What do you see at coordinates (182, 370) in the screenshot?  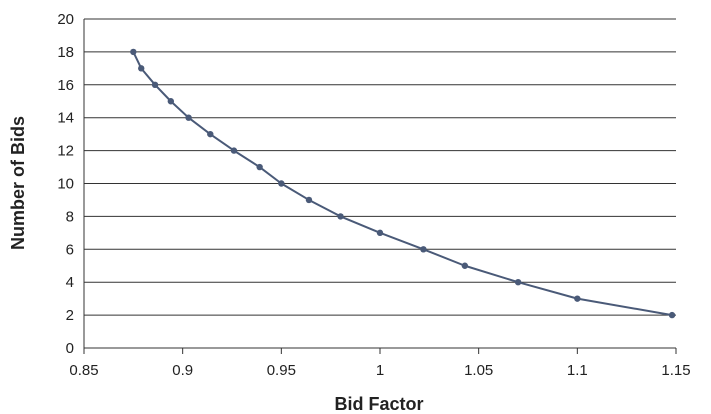 I see `x-tick-label: 0.9` at bounding box center [182, 370].